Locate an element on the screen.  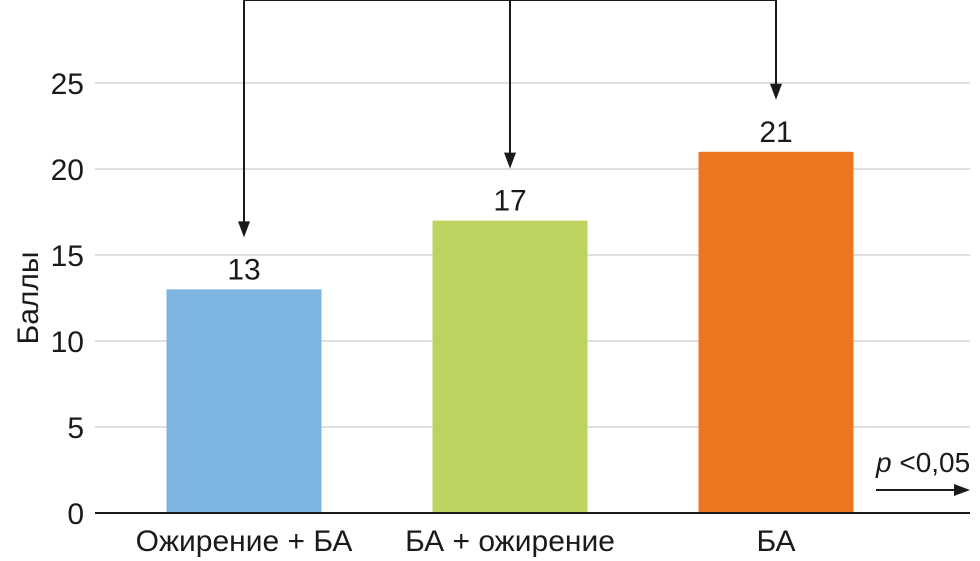
data-label: 21 is located at coordinates (775, 132).